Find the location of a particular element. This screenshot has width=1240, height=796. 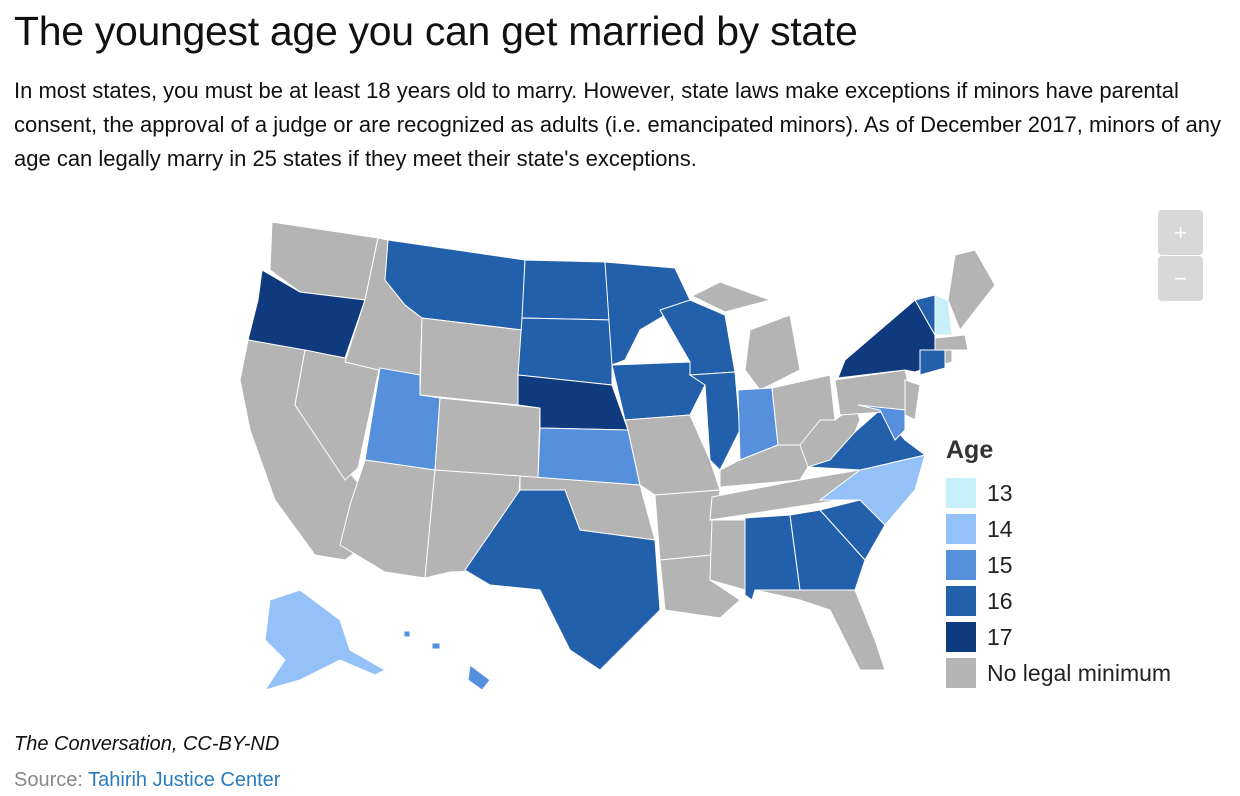

source-prefix: Source: is located at coordinates (48, 780).